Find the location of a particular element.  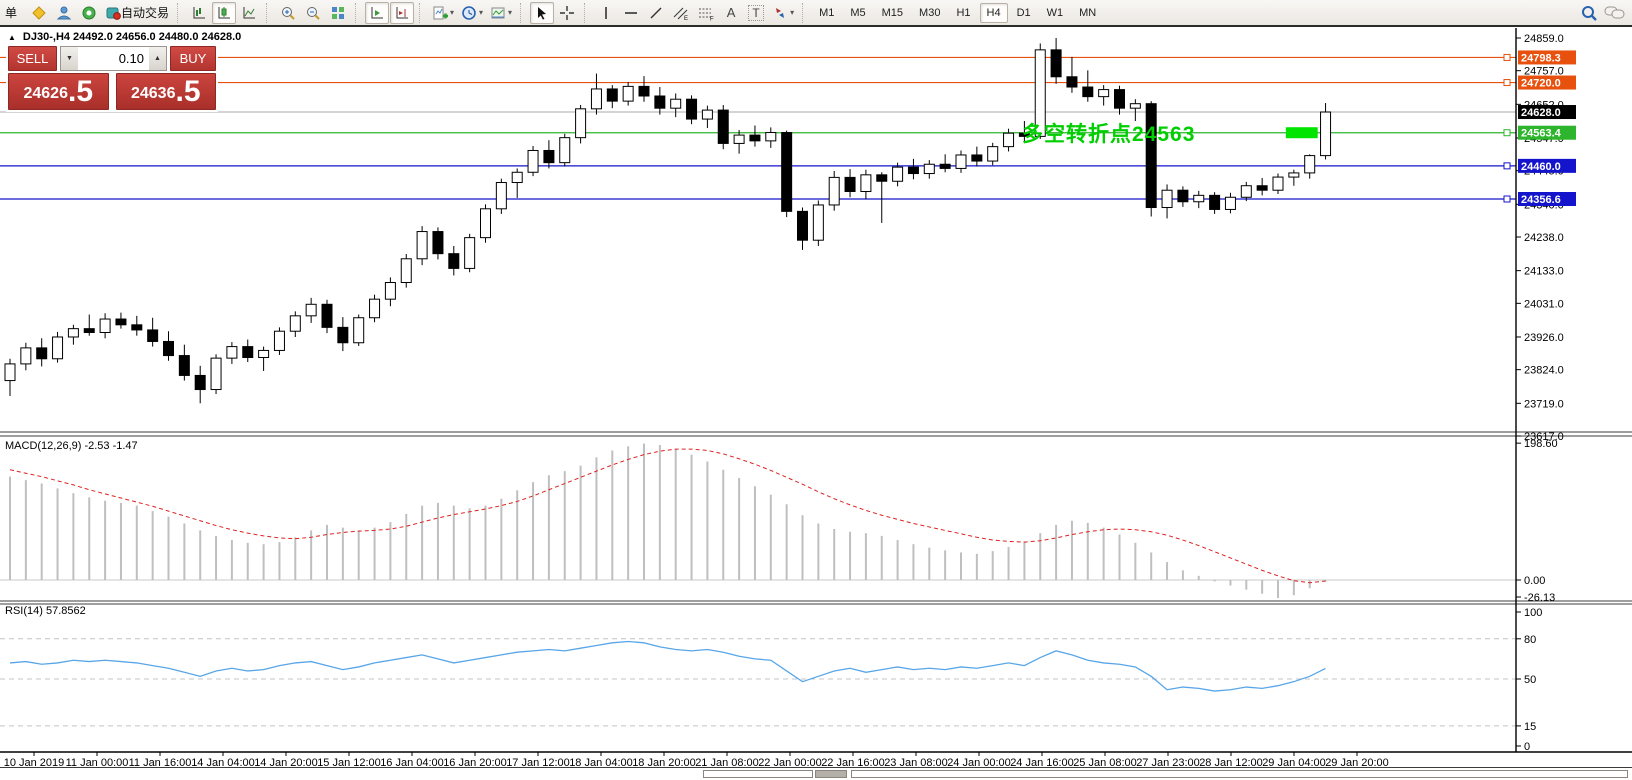

auto-scroll-button is located at coordinates (377, 12).